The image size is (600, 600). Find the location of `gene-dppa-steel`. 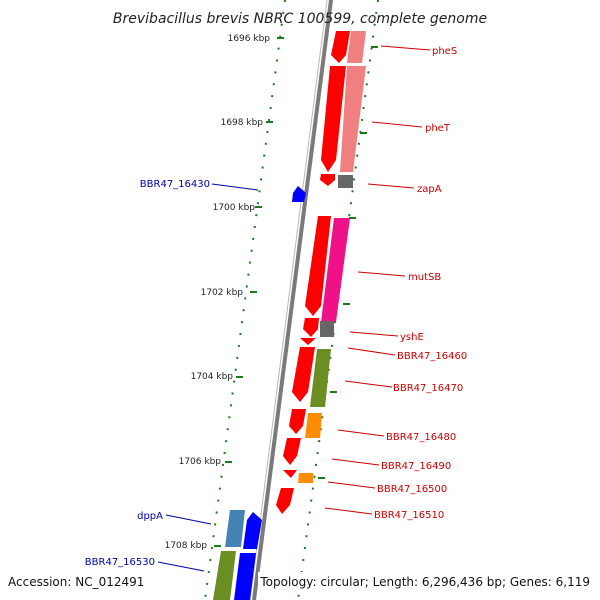

gene-dppa-steel is located at coordinates (235, 528).